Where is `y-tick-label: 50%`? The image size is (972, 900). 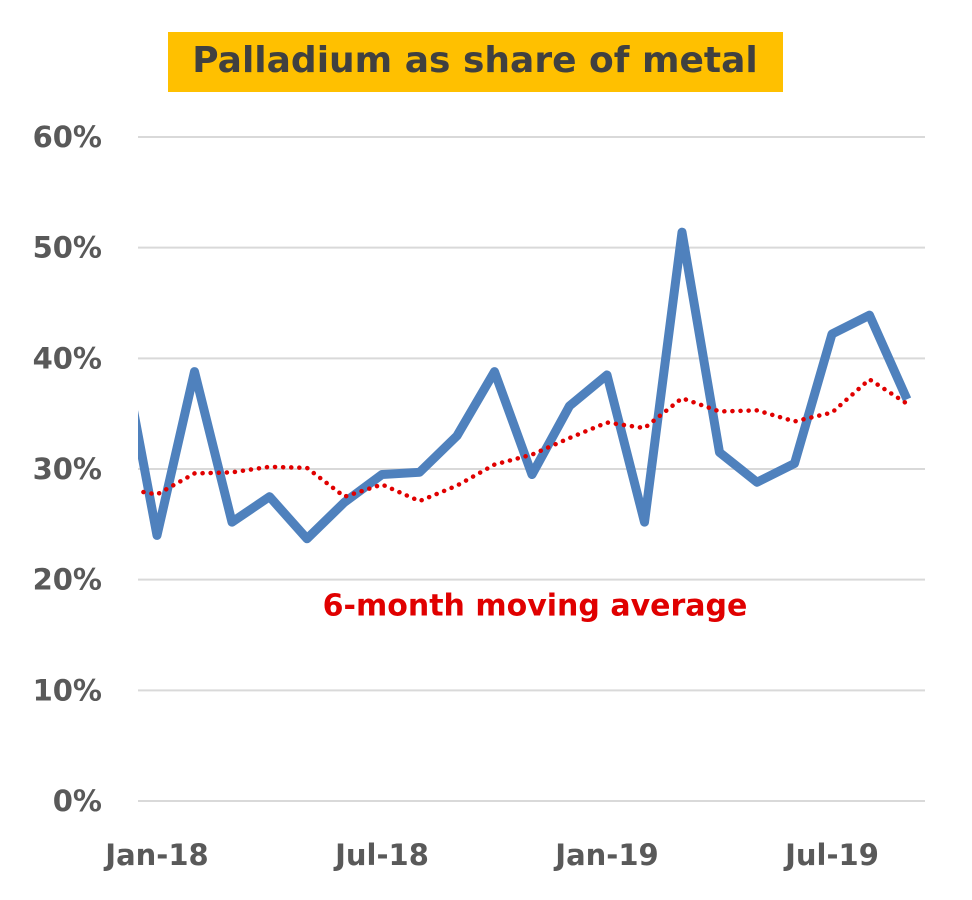
y-tick-label: 50% is located at coordinates (67, 248).